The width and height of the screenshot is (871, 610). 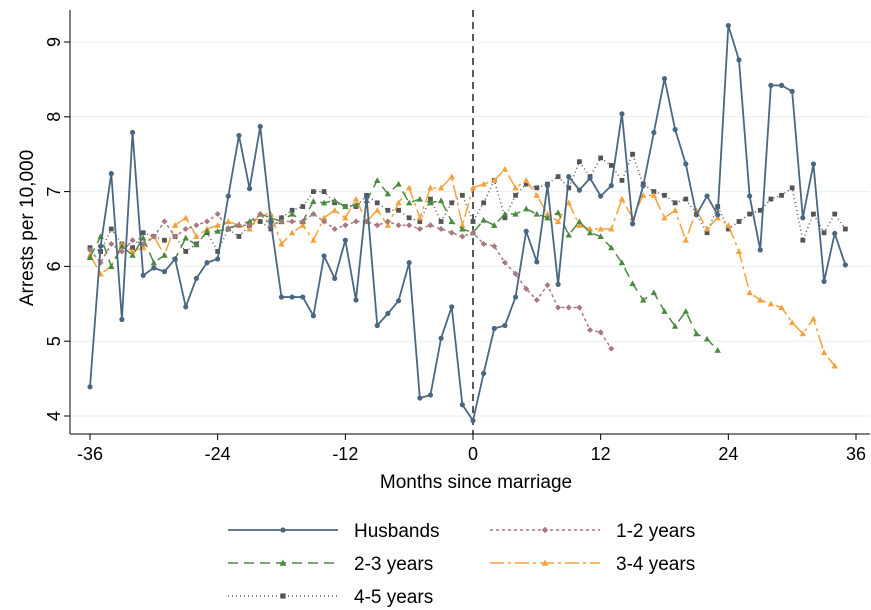 What do you see at coordinates (473, 454) in the screenshot?
I see `x-tick-label: 0` at bounding box center [473, 454].